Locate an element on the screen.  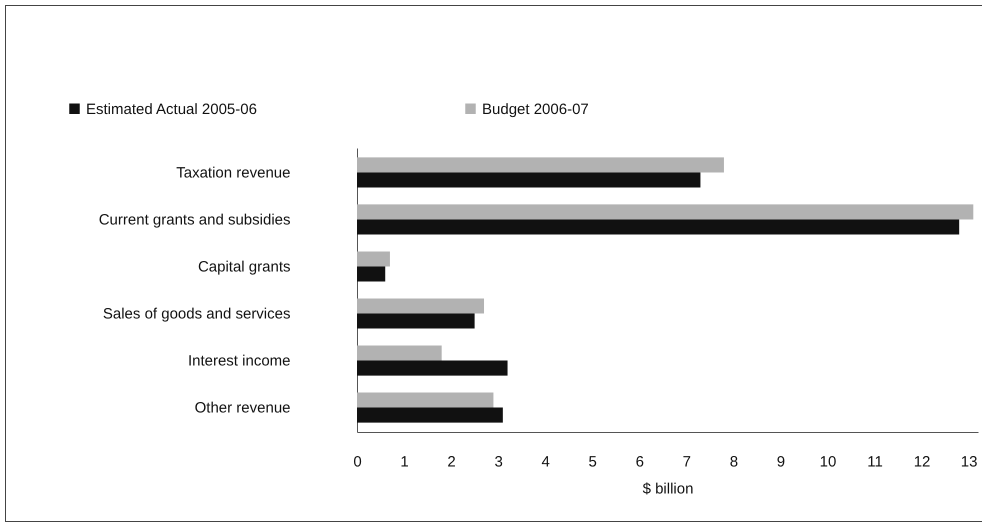
y-tick-label: Sales of goods and services is located at coordinates (196, 314).